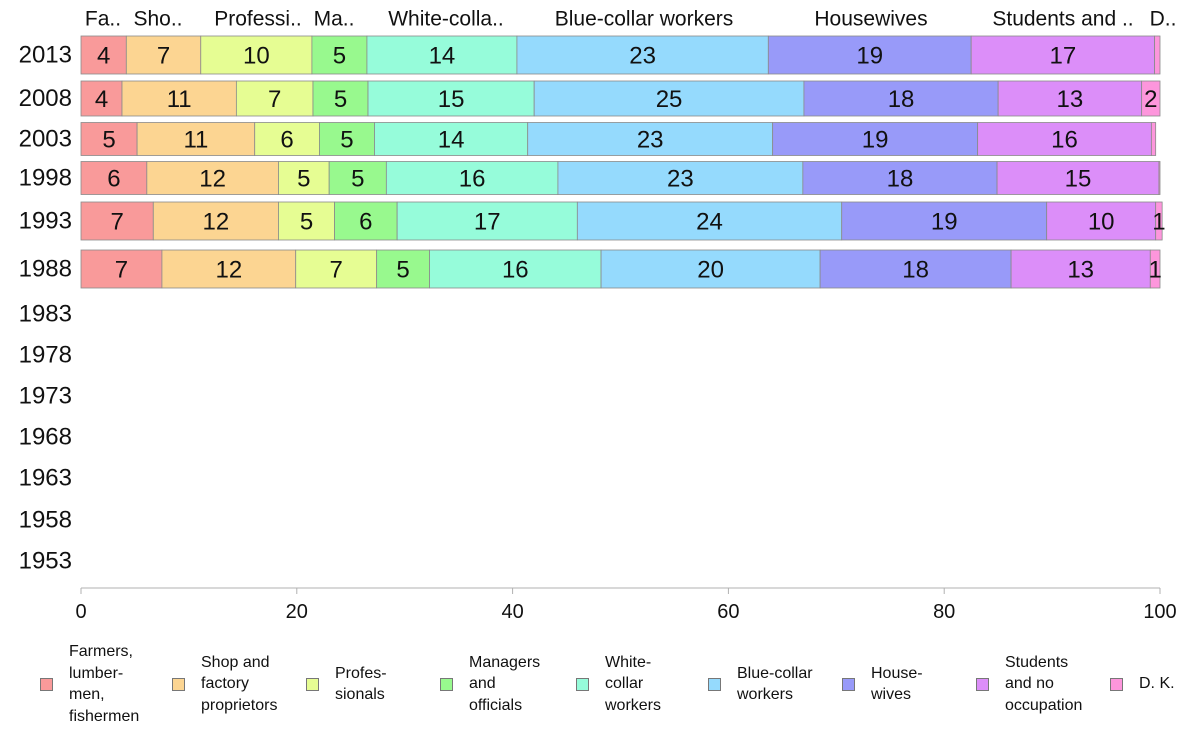  What do you see at coordinates (870, 19) in the screenshot?
I see `column-header: Housewives` at bounding box center [870, 19].